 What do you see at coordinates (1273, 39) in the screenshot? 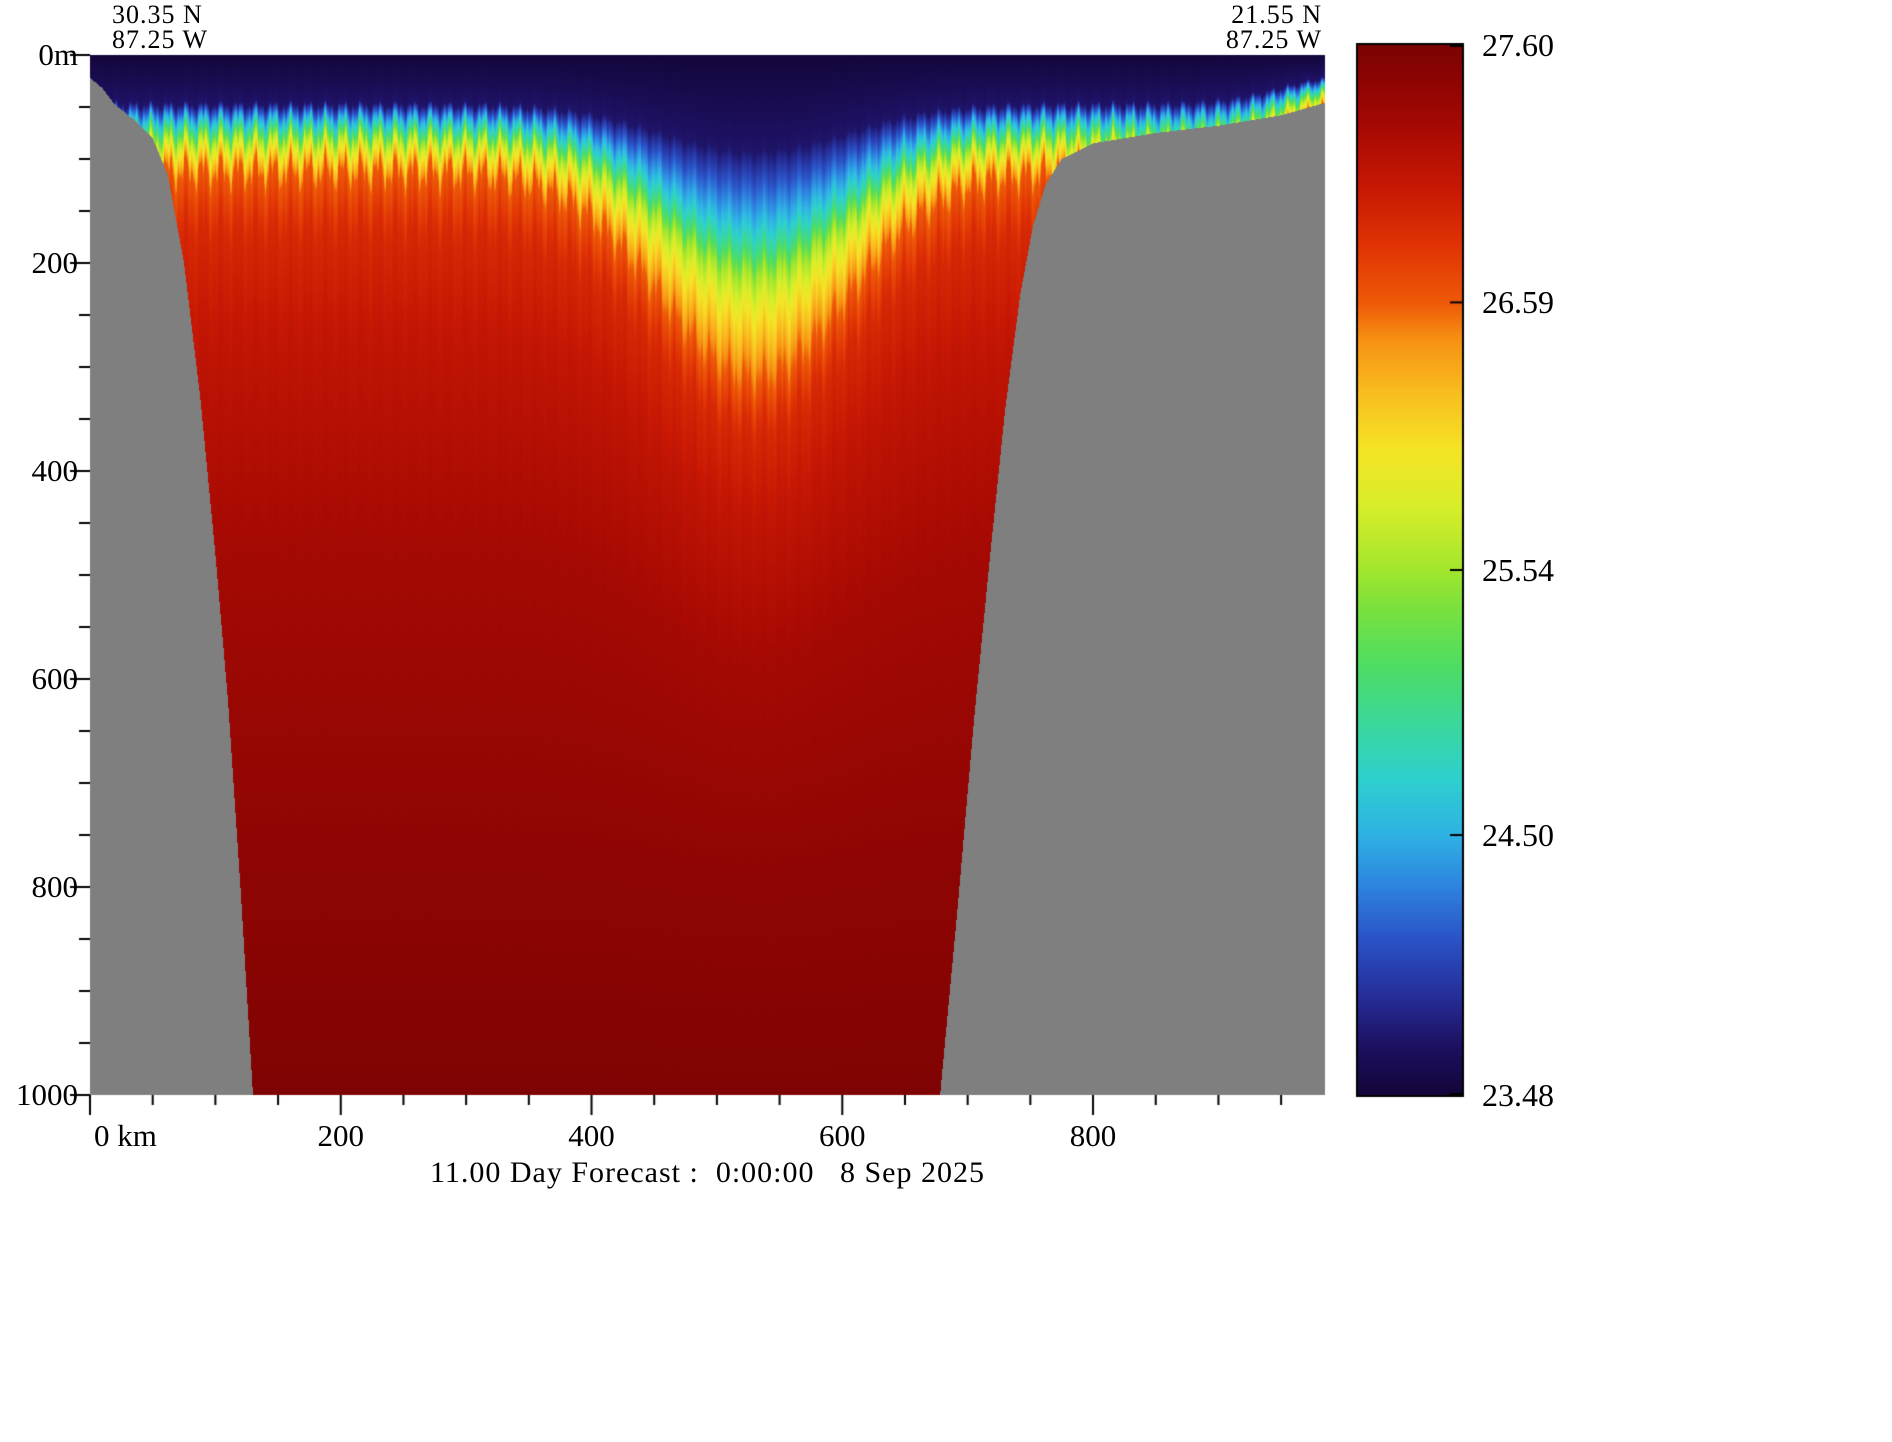
I see `end-longitude-label: 87.25 W` at bounding box center [1273, 39].